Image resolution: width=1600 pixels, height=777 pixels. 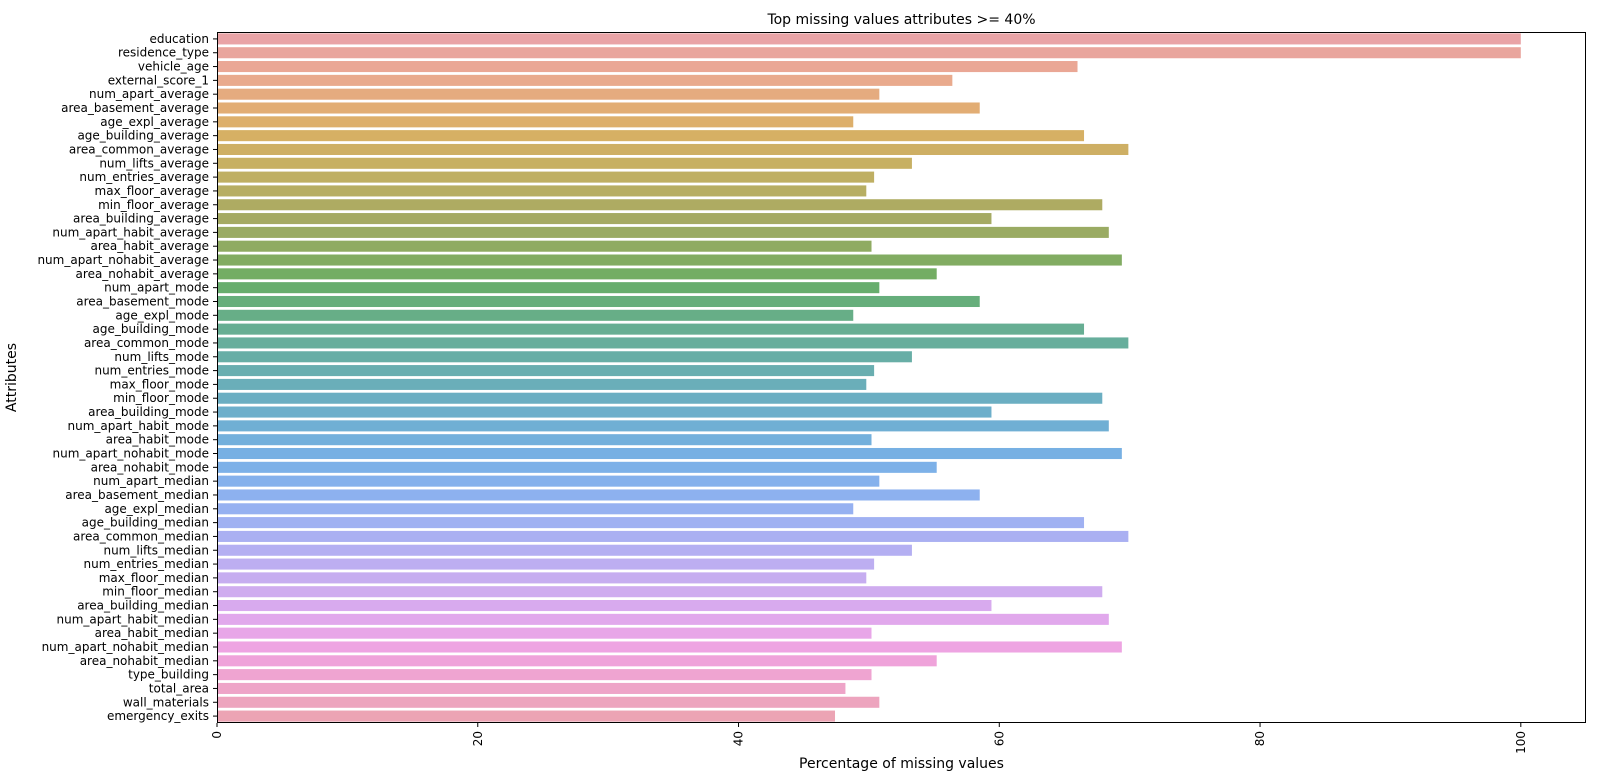 What do you see at coordinates (163, 53) in the screenshot?
I see `y-tick-label: residence_type` at bounding box center [163, 53].